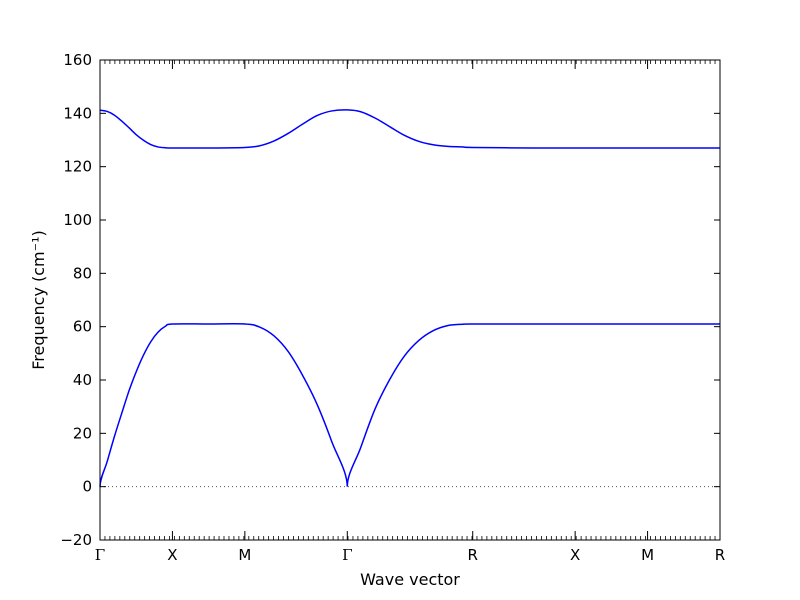 The height and width of the screenshot is (600, 800). What do you see at coordinates (87, 487) in the screenshot?
I see `y-tick-label: 0` at bounding box center [87, 487].